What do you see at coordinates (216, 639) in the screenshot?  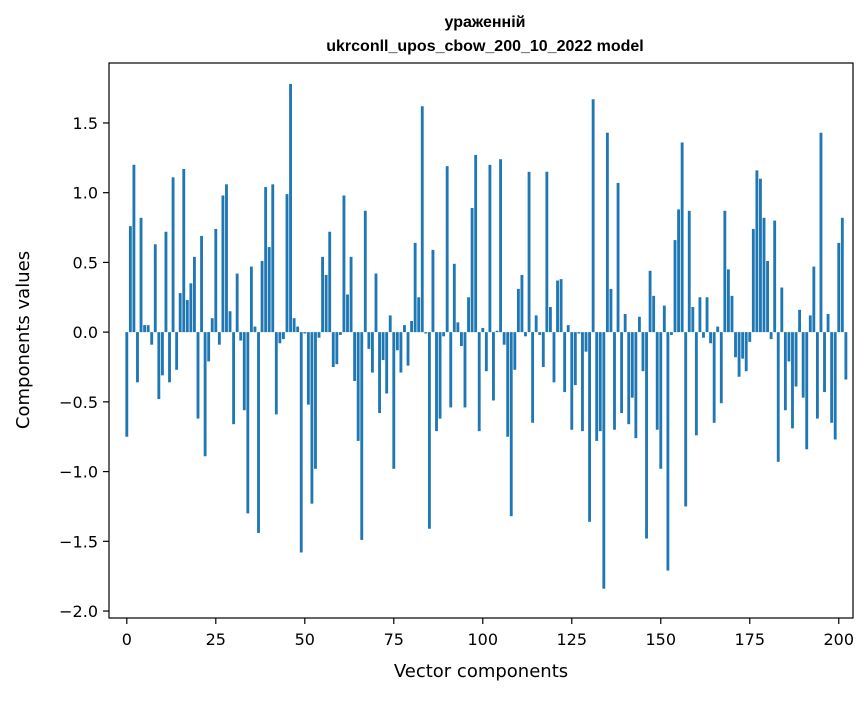 I see `x-tick-label: 25` at bounding box center [216, 639].